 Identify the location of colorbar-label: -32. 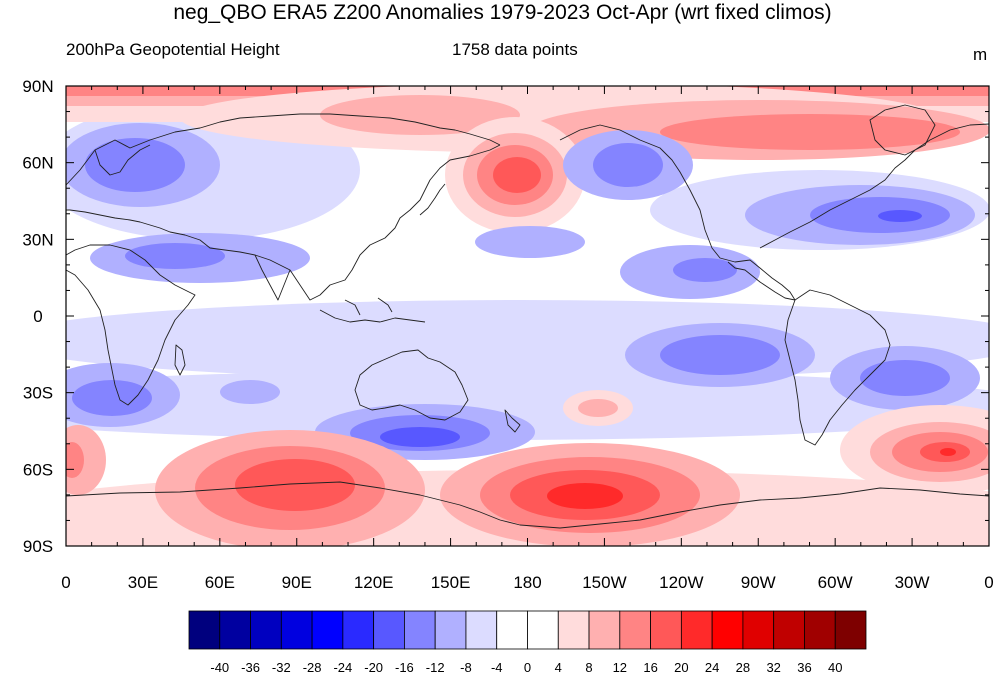
(281, 667).